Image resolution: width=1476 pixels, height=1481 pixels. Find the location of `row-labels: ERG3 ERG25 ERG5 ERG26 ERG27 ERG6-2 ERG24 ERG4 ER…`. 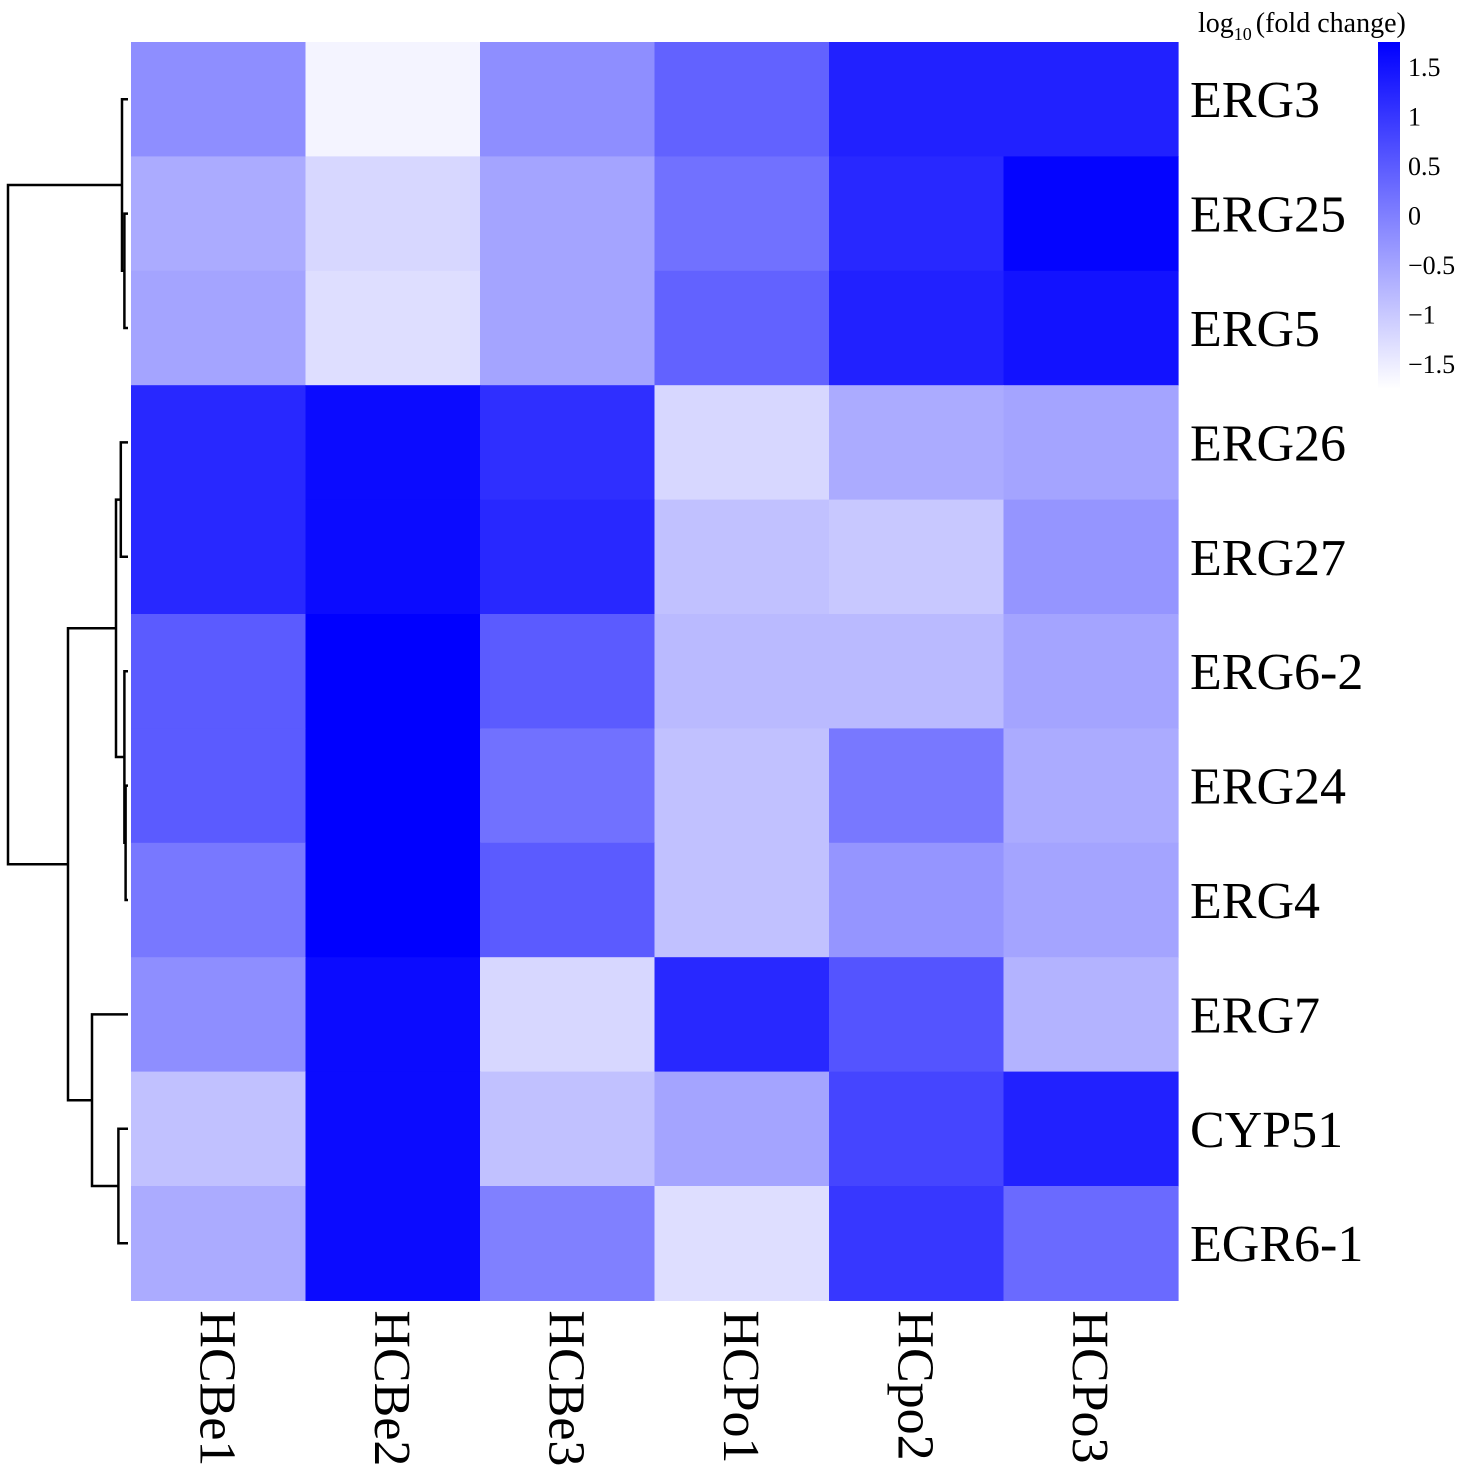

row-labels: ERG3 ERG25 ERG5 ERG26 ERG27 ERG6-2 ERG24 ERG4 ER… is located at coordinates (1276, 672).